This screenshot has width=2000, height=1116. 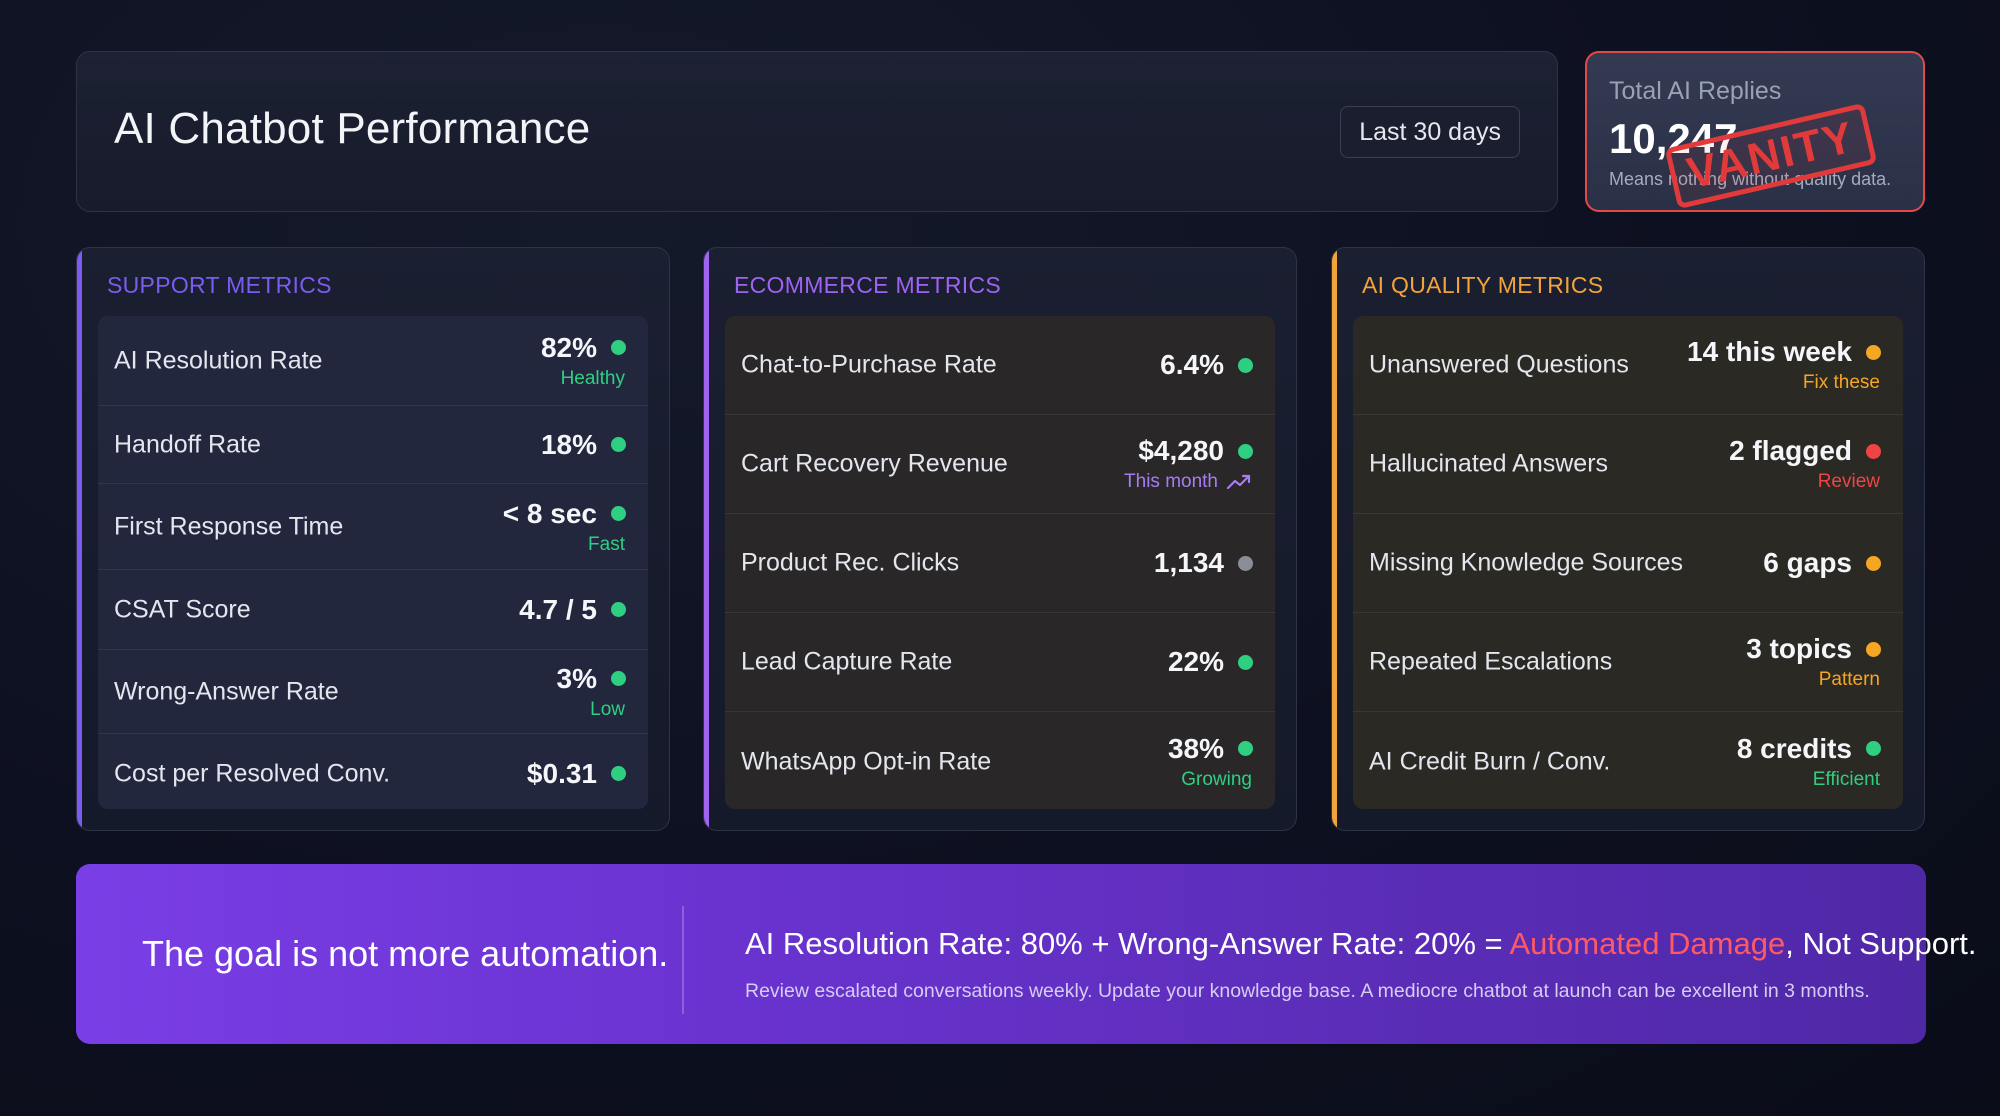 I want to click on metric-value-line: 1,134, so click(x=1203, y=563).